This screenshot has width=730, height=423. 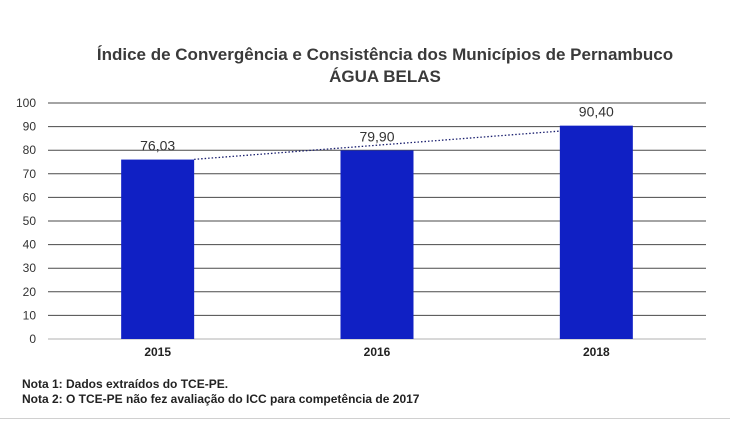 I want to click on trendline, so click(x=377, y=145).